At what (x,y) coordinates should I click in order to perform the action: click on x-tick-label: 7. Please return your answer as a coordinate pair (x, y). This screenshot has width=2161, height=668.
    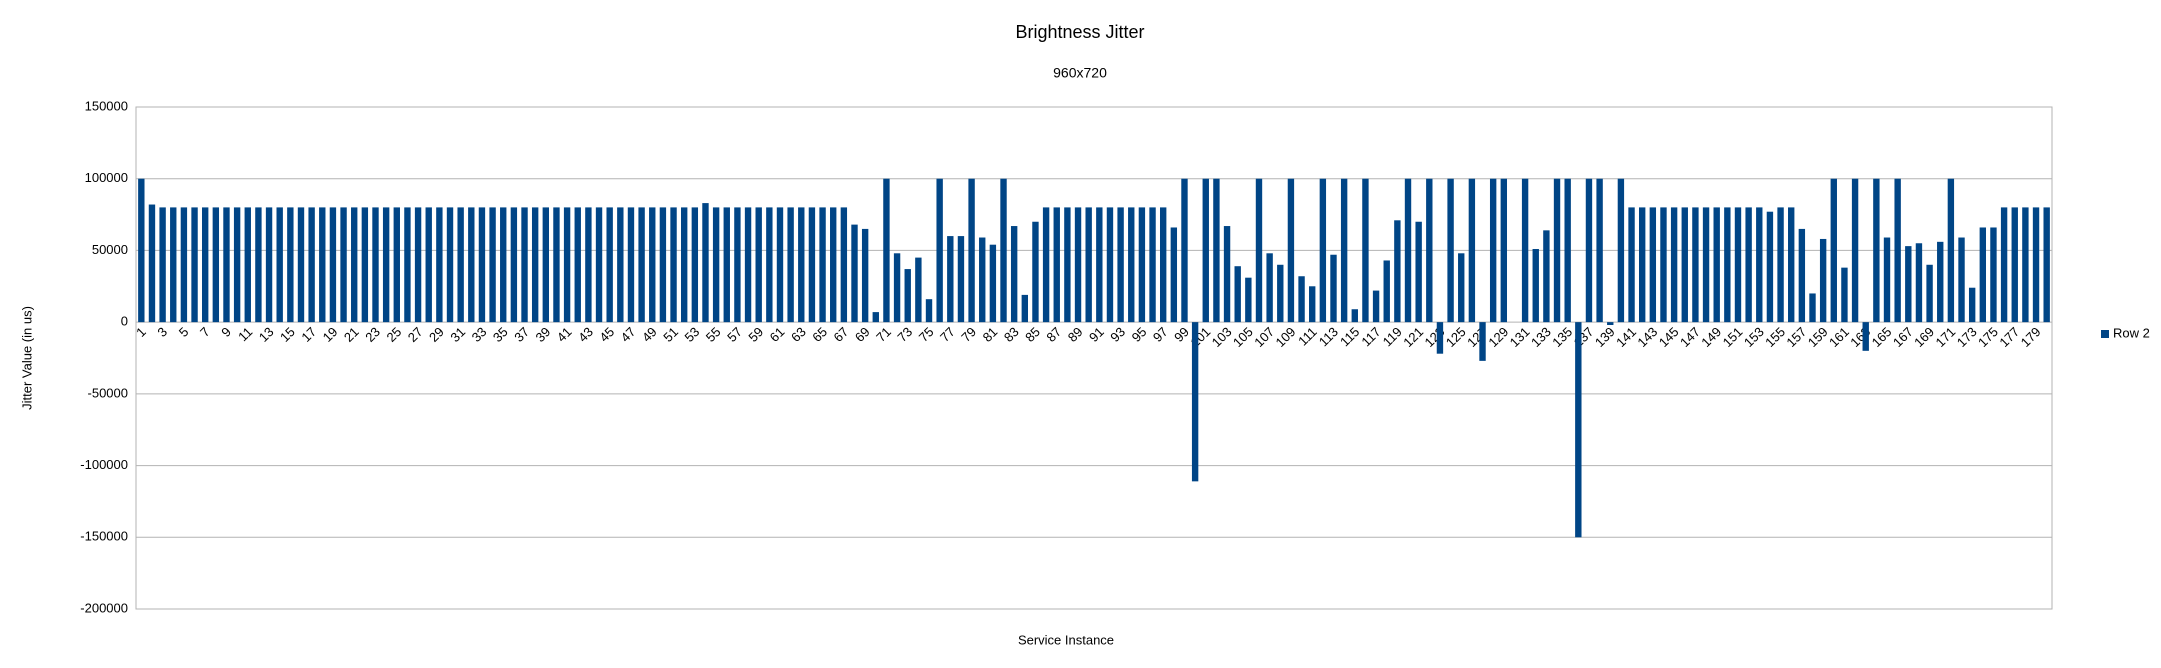
    Looking at the image, I should click on (205, 332).